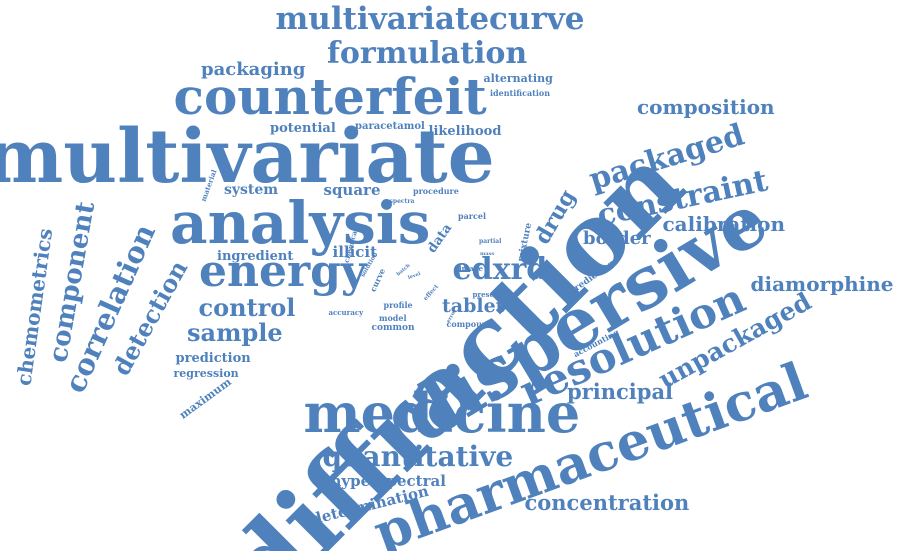 This screenshot has width=900, height=551. Describe the element at coordinates (490, 241) in the screenshot. I see `word-partial: partial` at that location.